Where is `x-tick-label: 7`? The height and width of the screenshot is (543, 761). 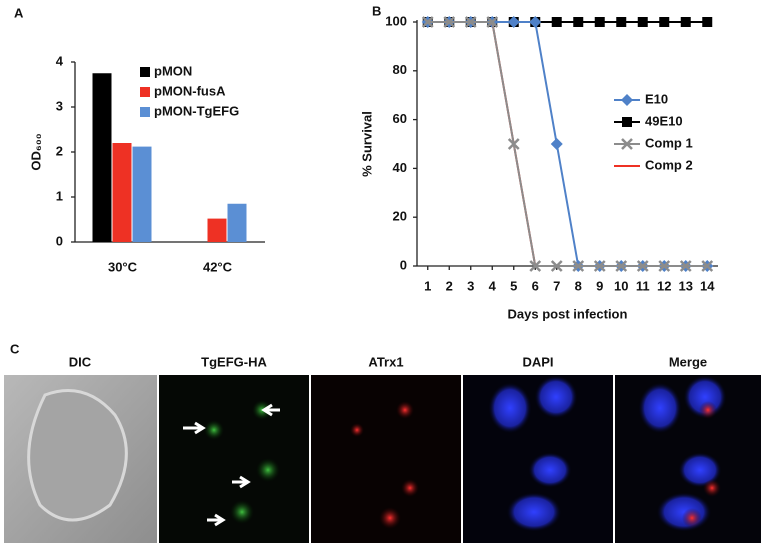 x-tick-label: 7 is located at coordinates (556, 285).